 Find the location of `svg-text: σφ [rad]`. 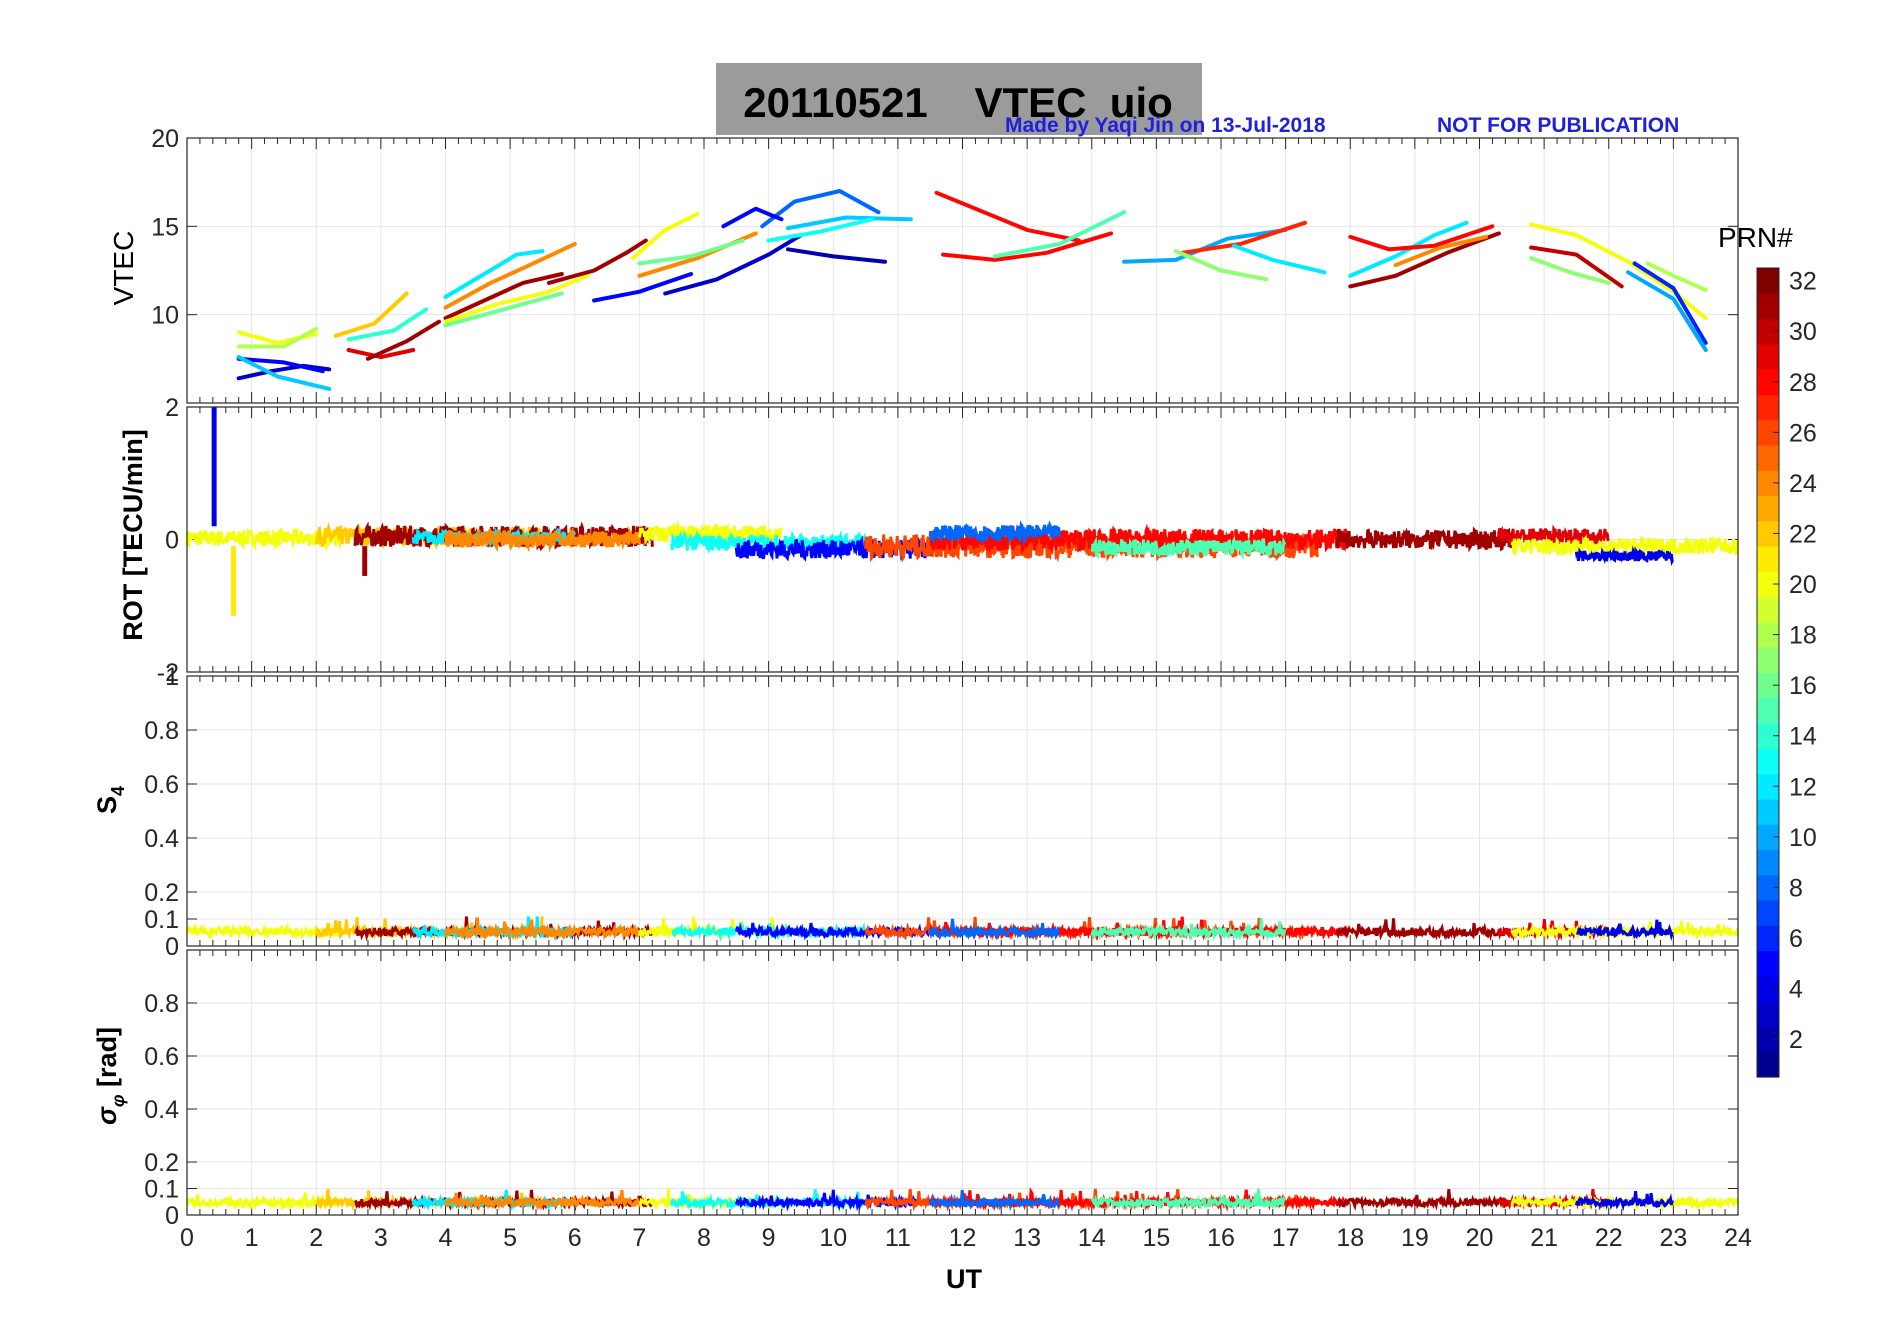

svg-text: σφ [rad] is located at coordinates (110, 1076).